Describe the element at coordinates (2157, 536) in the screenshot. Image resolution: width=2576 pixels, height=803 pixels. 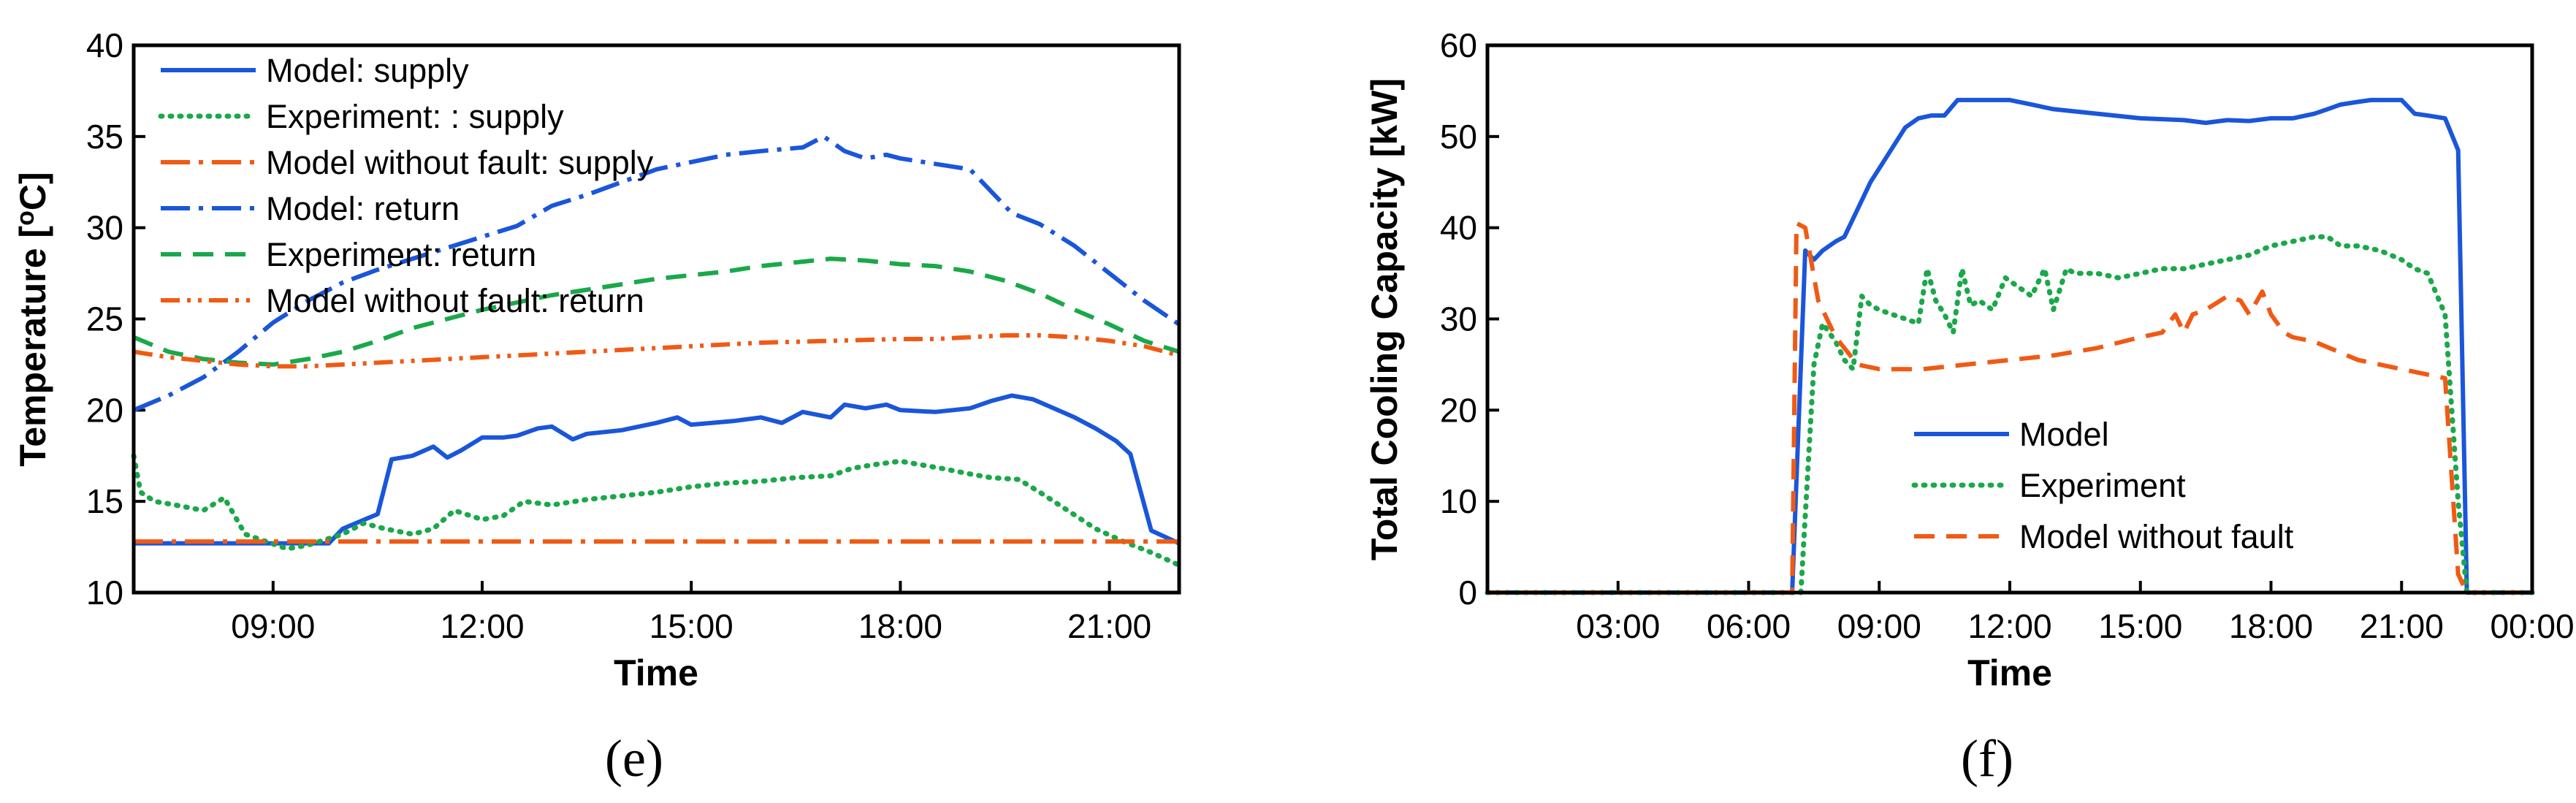
I see `f-legend-label-3: Model without fault` at that location.